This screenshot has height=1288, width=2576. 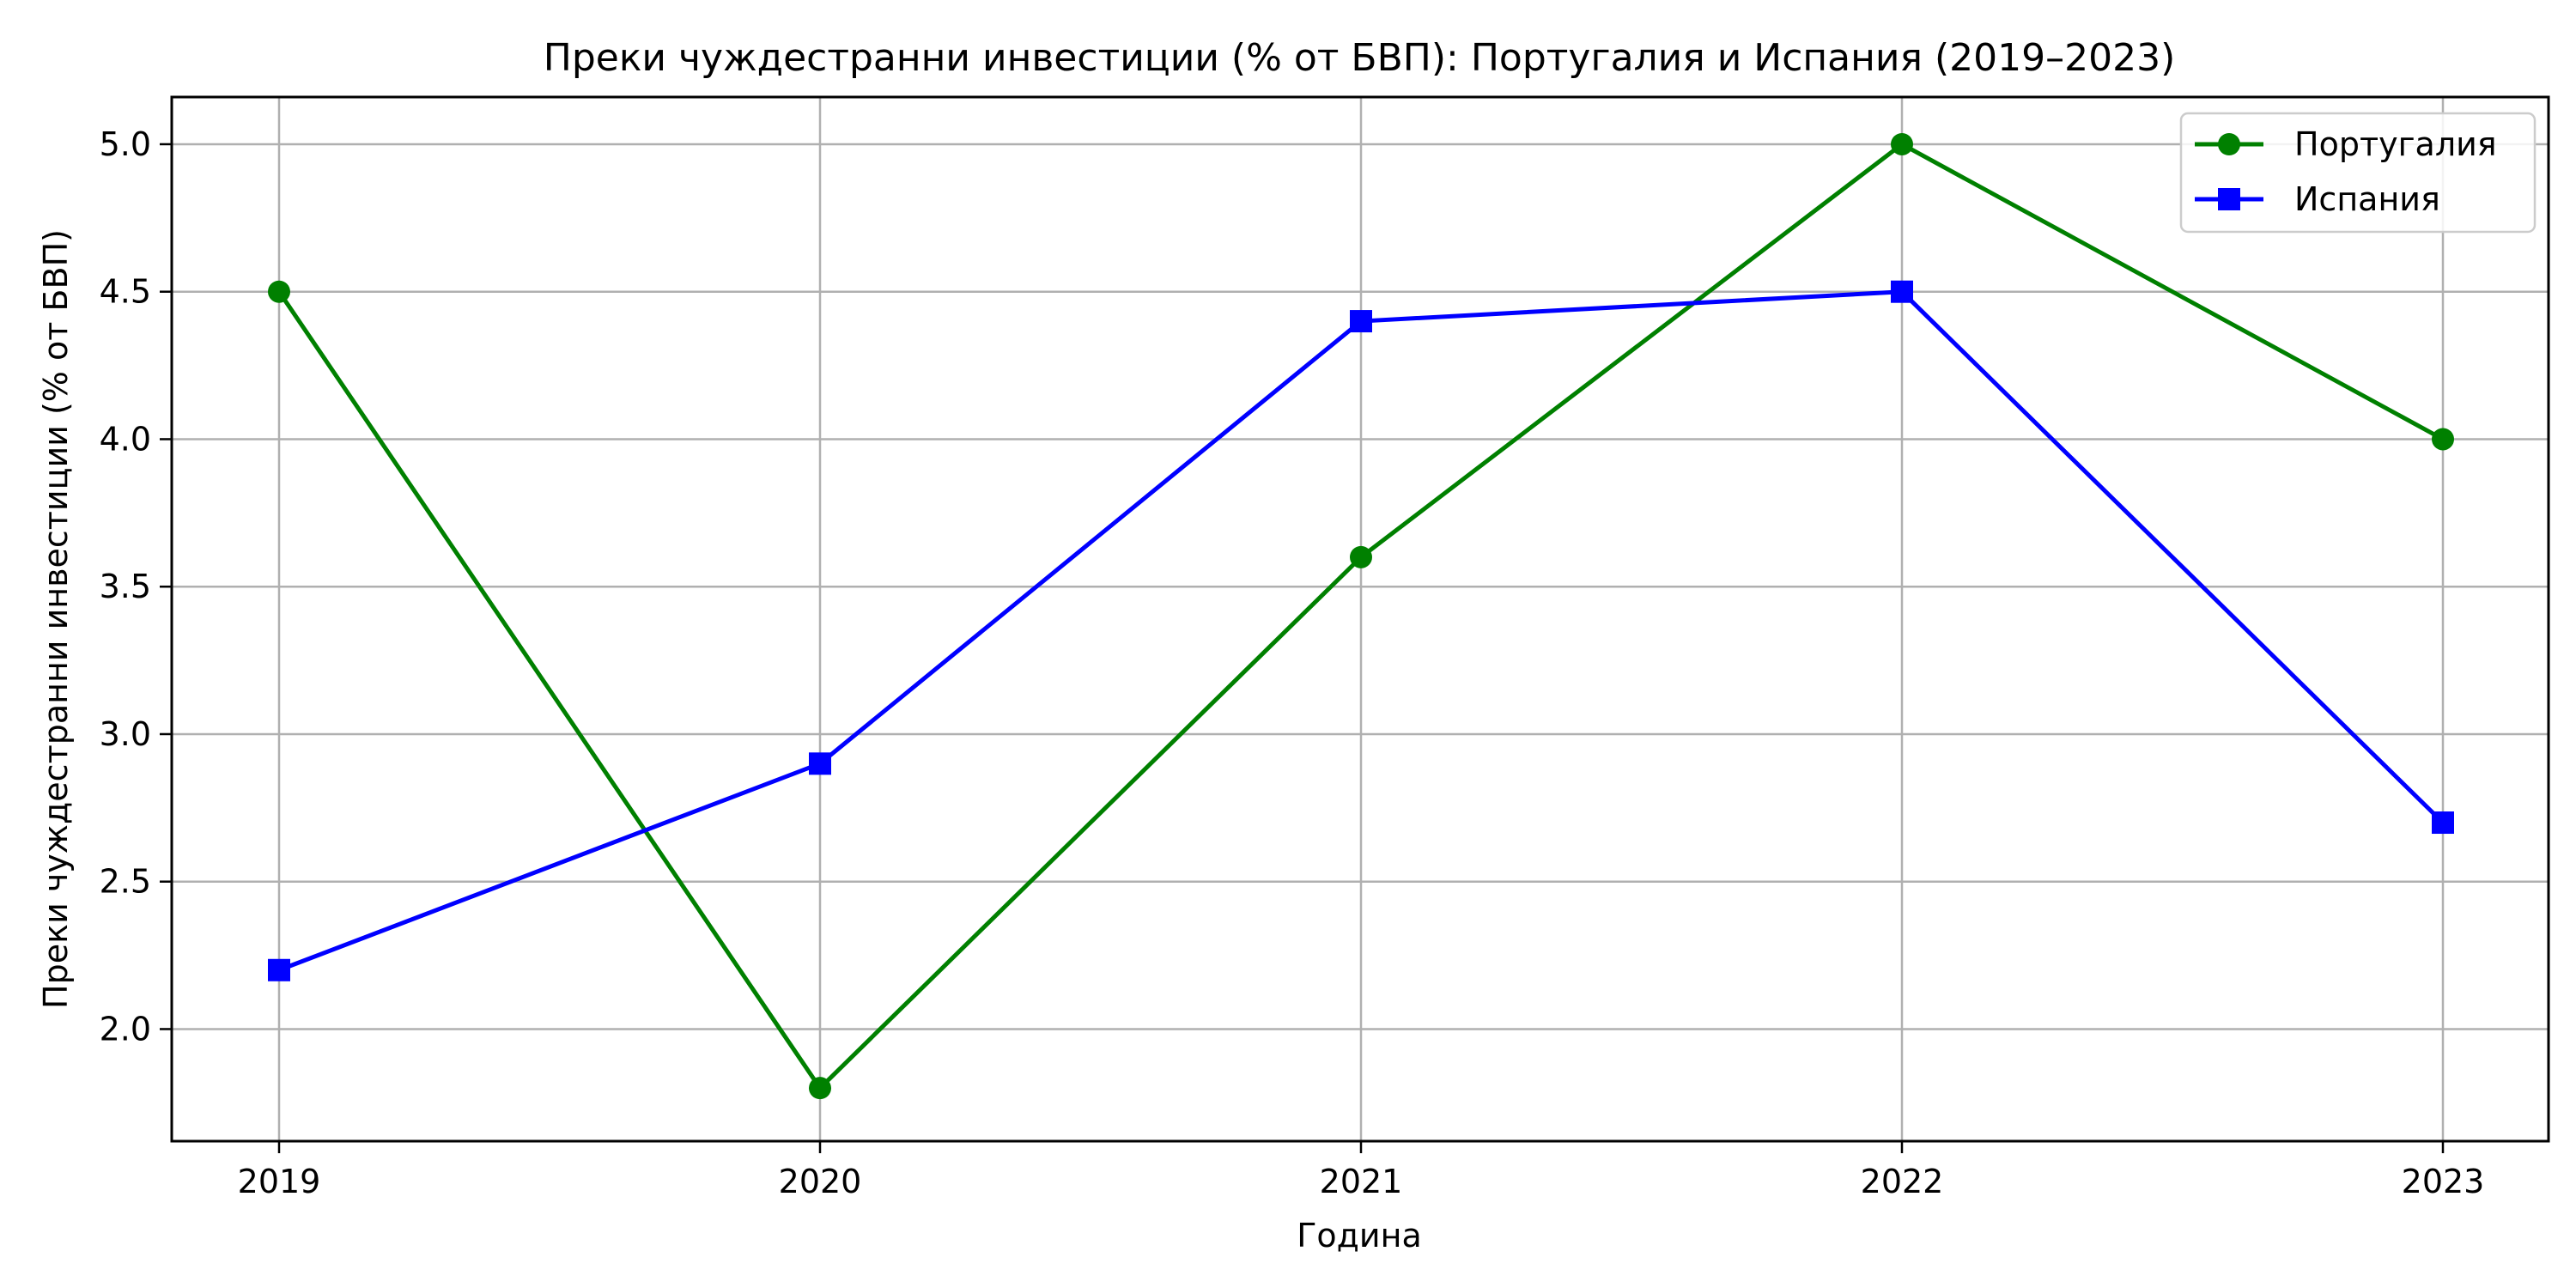 What do you see at coordinates (126, 1029) in the screenshot?
I see `y-tick-label: 2.0` at bounding box center [126, 1029].